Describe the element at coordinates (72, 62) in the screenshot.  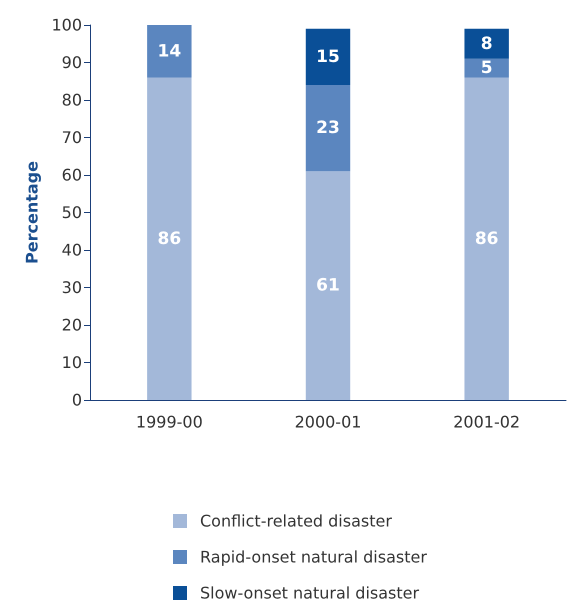
I see `y-tick-label: 90` at that location.